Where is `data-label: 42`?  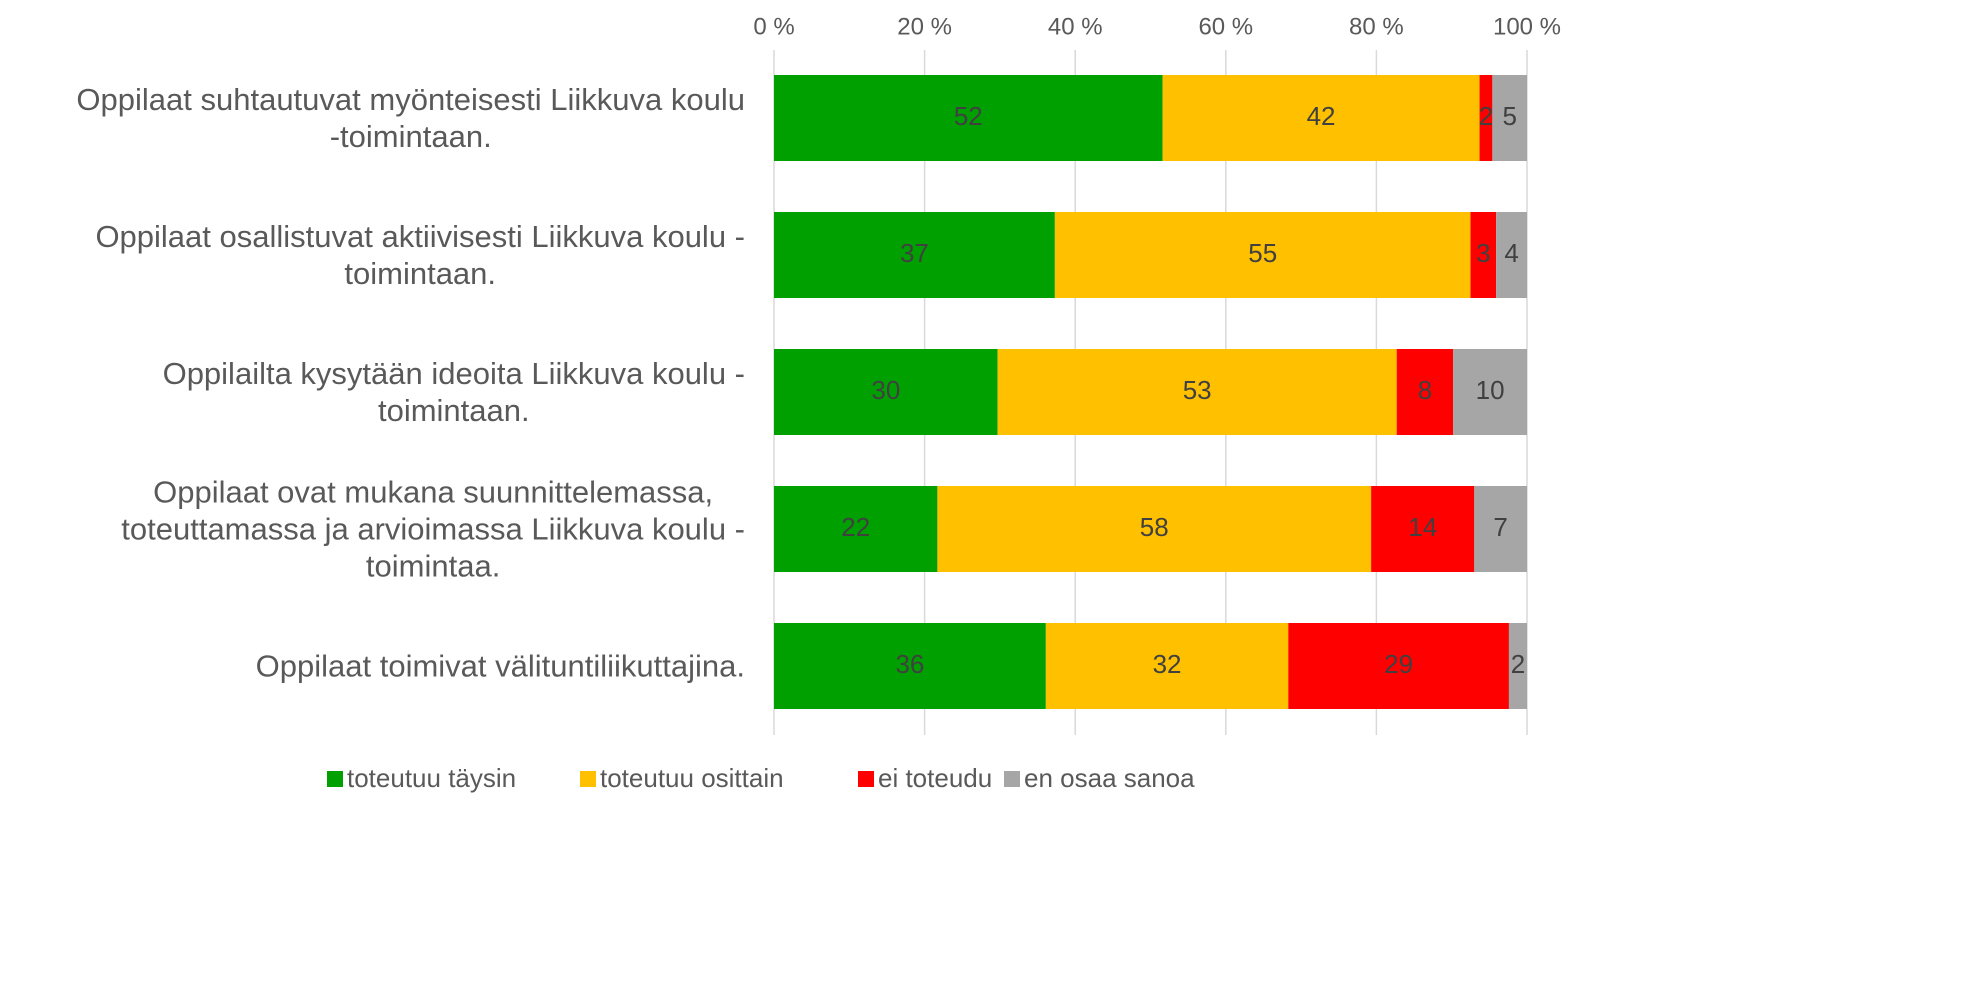 data-label: 42 is located at coordinates (1321, 116).